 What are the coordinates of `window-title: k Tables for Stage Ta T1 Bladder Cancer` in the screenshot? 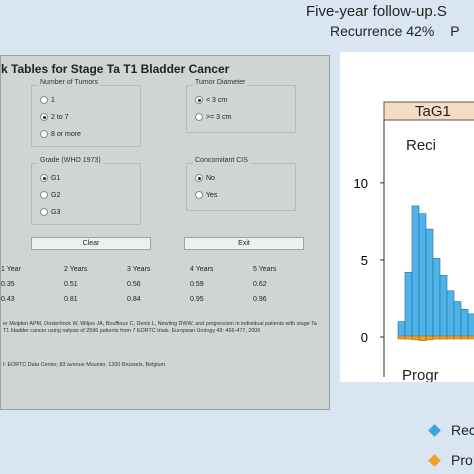 It's located at (115, 69).